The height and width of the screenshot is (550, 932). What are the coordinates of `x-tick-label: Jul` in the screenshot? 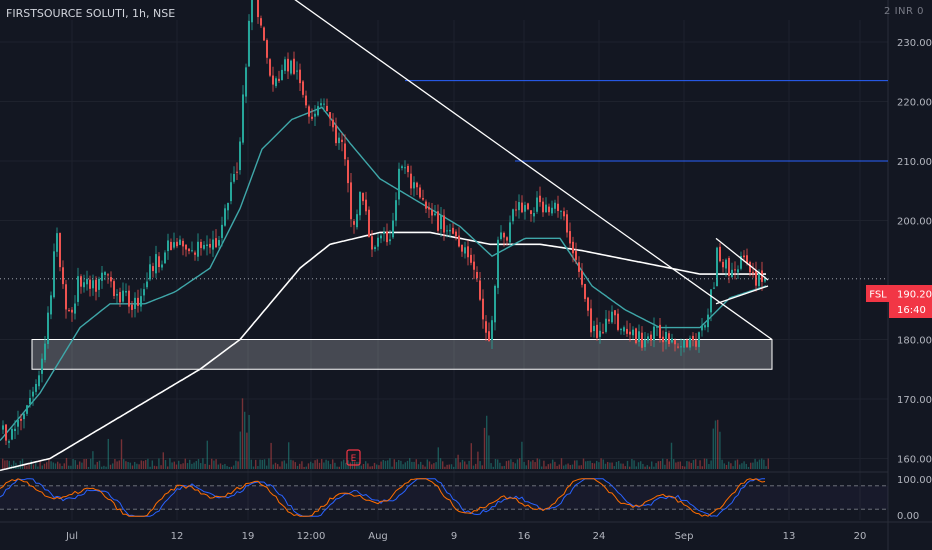 It's located at (71, 536).